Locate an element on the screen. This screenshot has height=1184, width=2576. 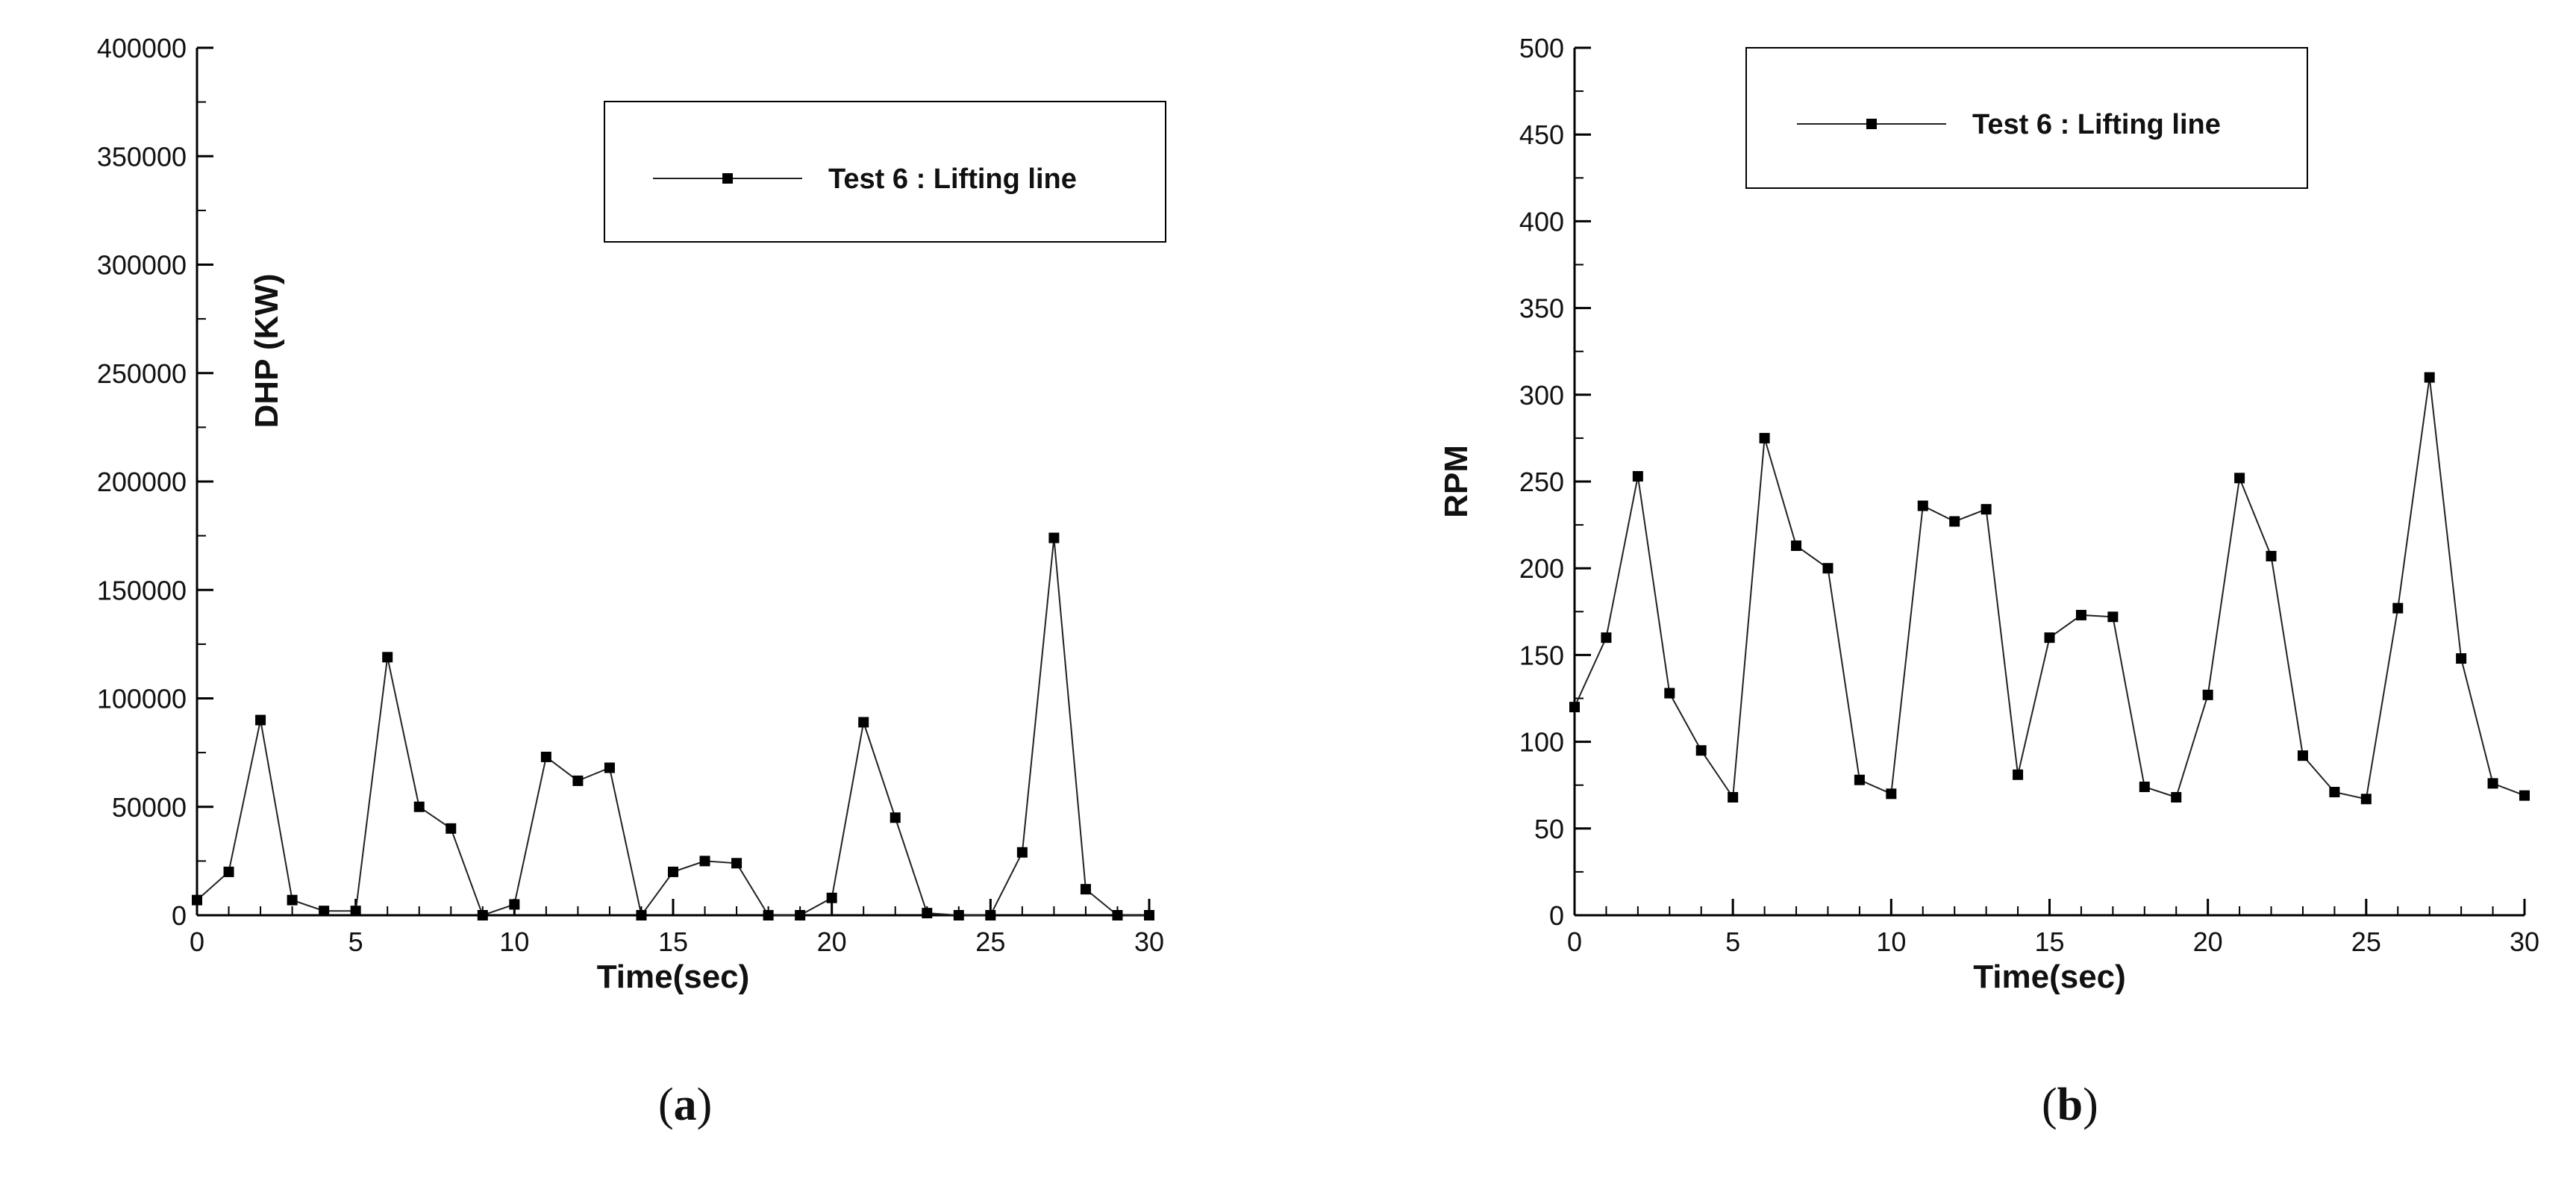
y-tick-label: 200000 is located at coordinates (142, 482).